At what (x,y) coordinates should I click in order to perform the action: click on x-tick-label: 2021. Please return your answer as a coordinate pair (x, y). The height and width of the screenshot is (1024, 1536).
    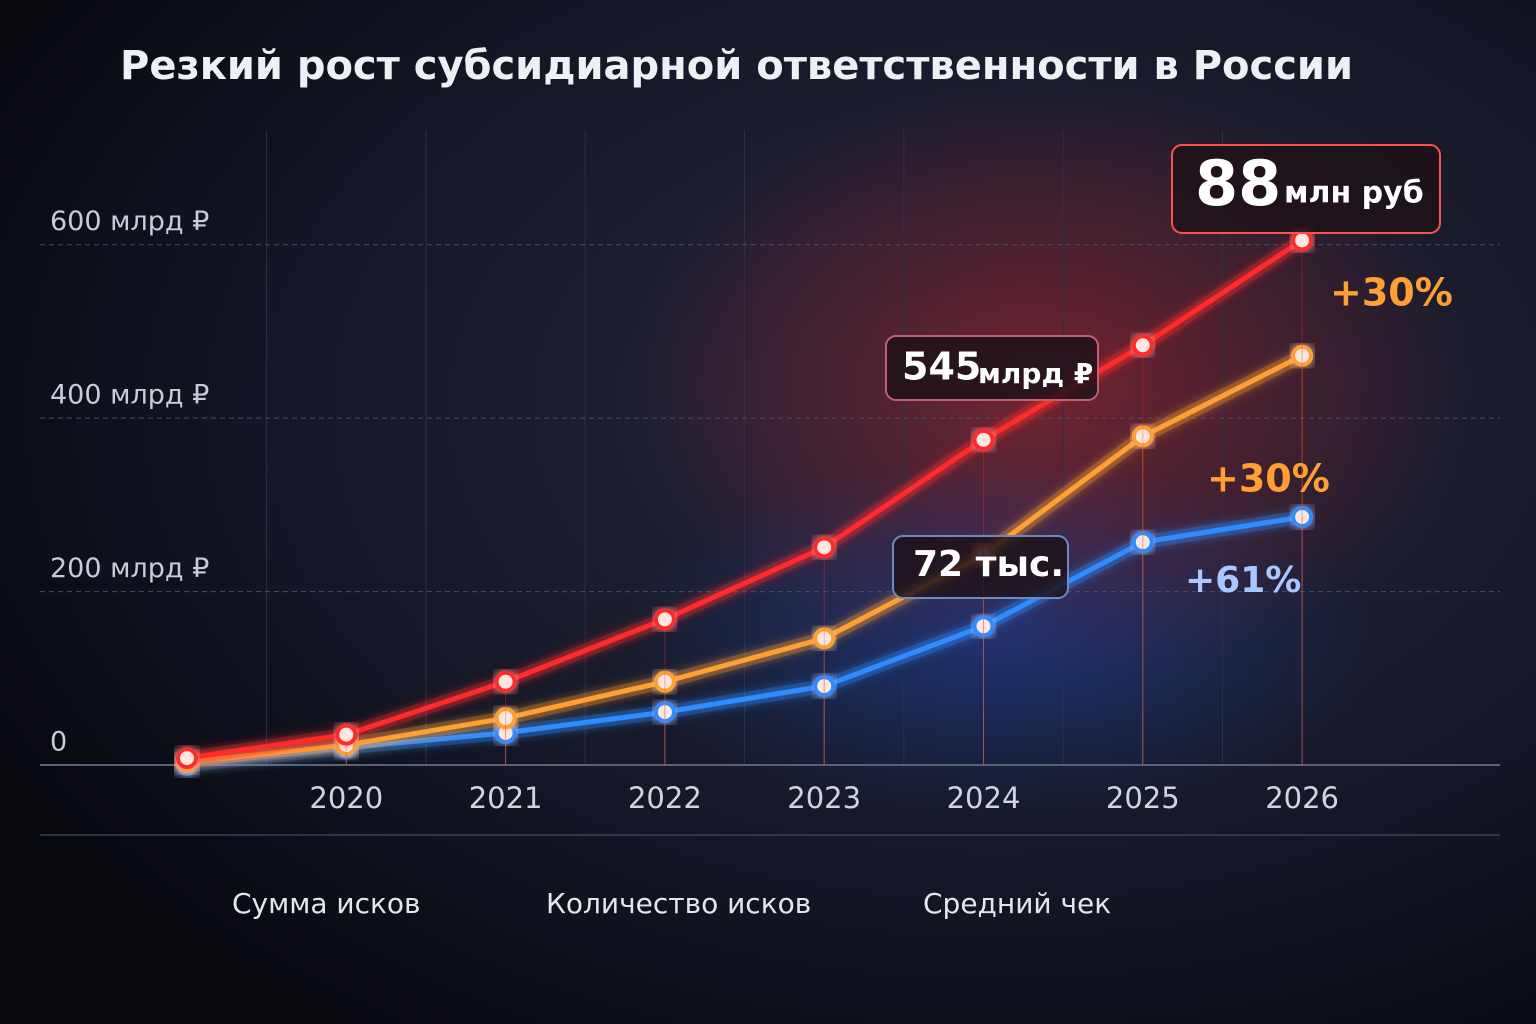
    Looking at the image, I should click on (506, 798).